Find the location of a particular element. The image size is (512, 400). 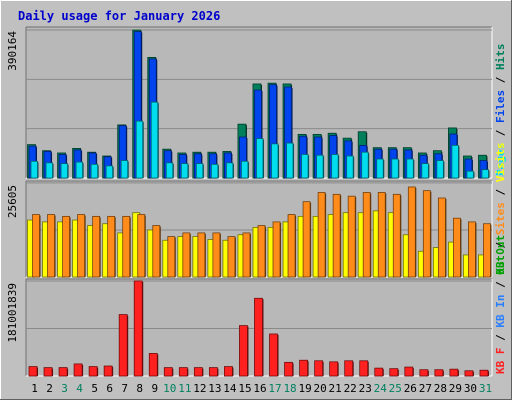

day-label: 22 is located at coordinates (350, 388).